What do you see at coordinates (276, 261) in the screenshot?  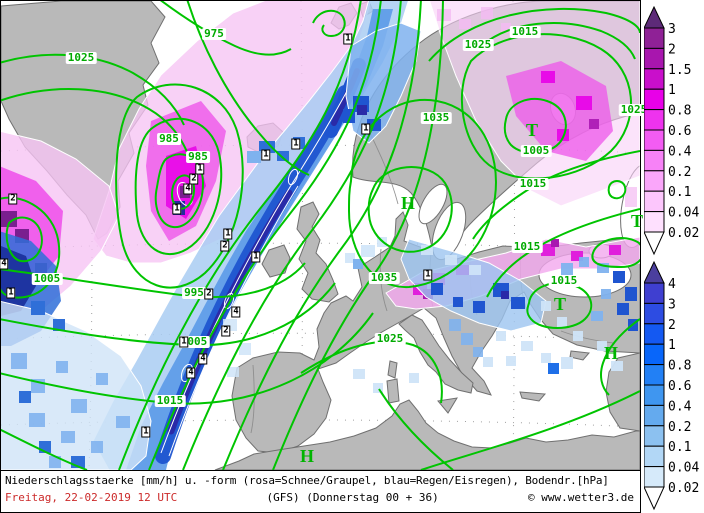 I see `land-ireland` at bounding box center [276, 261].